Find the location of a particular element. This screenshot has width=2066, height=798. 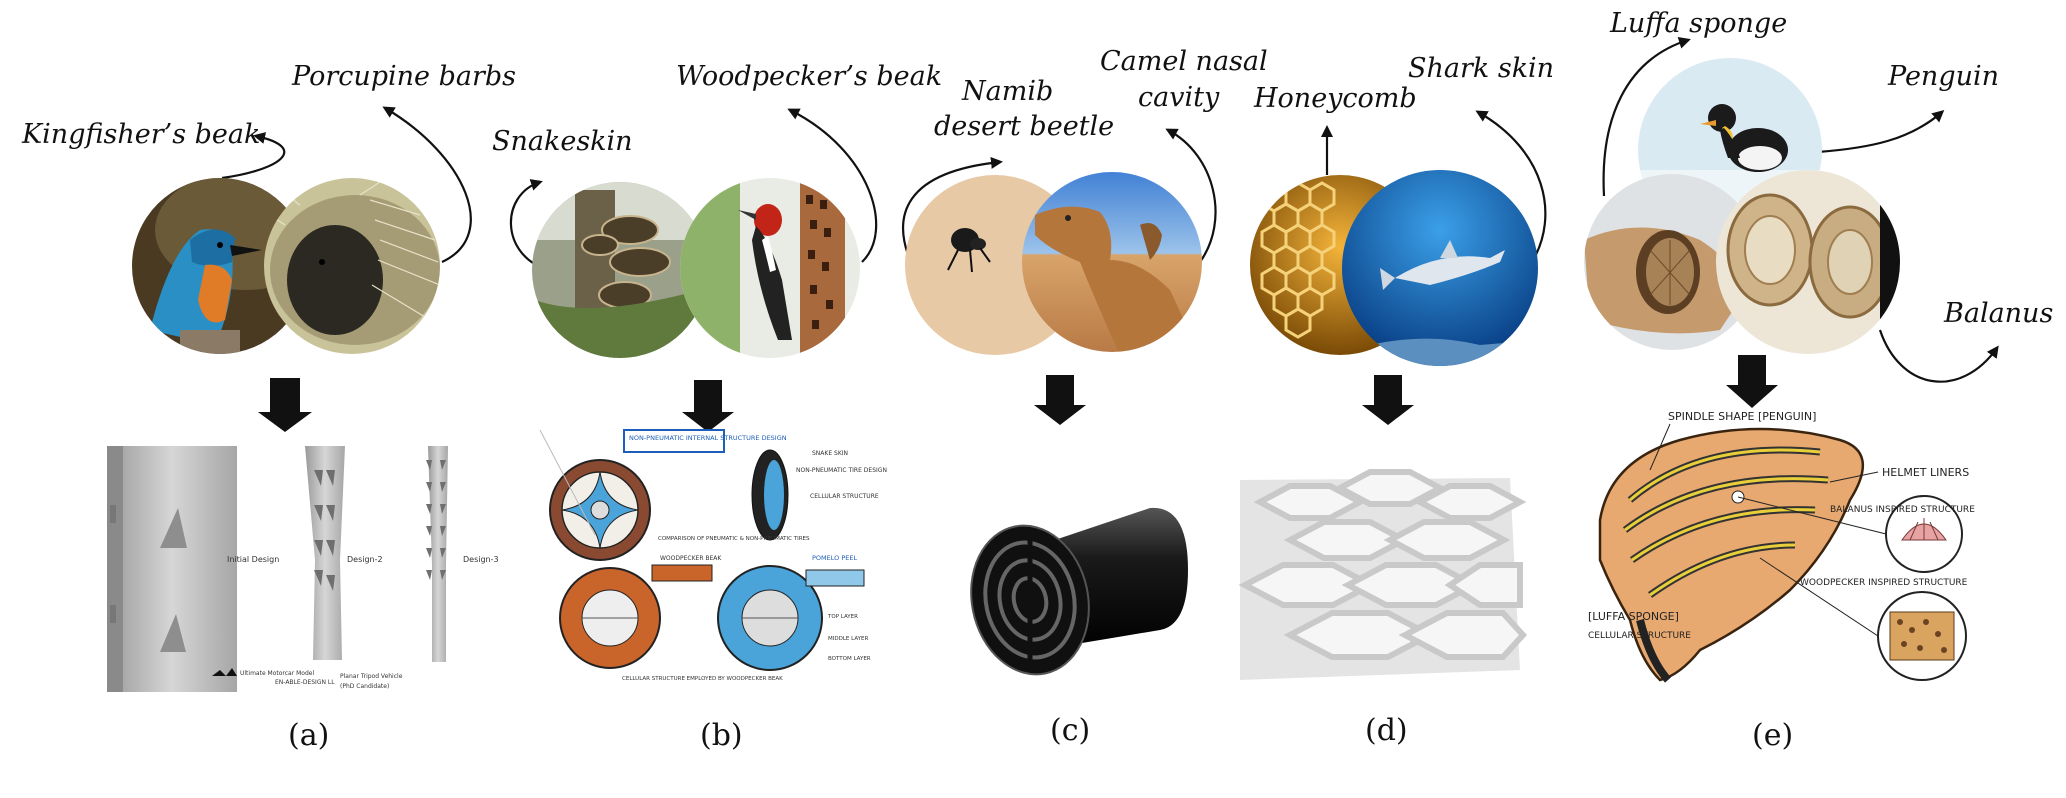

note-middle-layer: MIDDLE LAYER is located at coordinates (848, 639).